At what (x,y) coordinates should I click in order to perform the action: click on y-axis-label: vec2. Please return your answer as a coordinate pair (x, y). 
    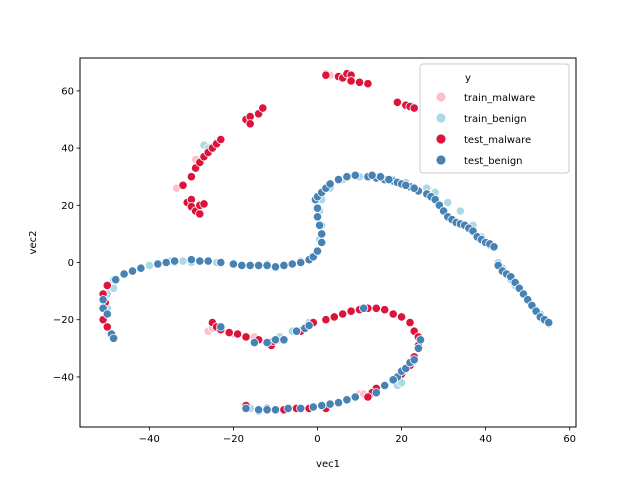
    Looking at the image, I should click on (33, 243).